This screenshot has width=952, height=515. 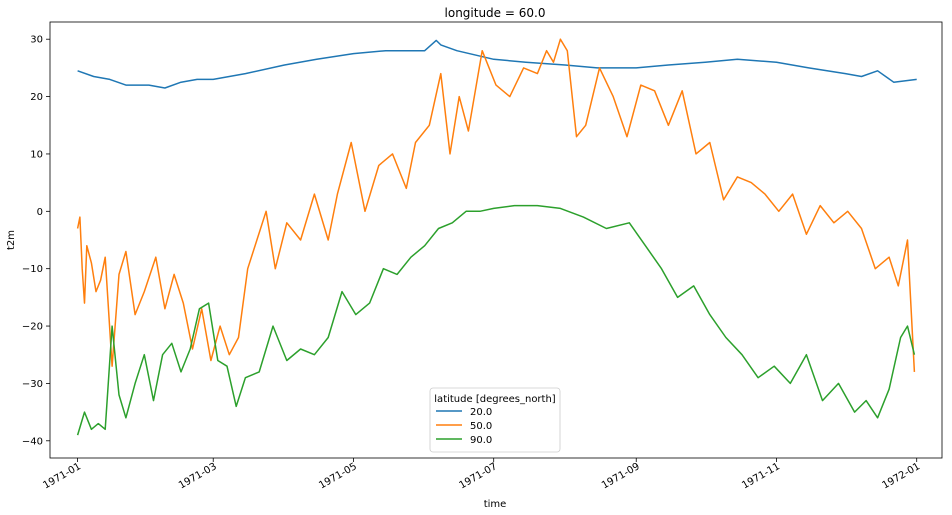 I want to click on y-tick-label: −40, so click(x=32, y=441).